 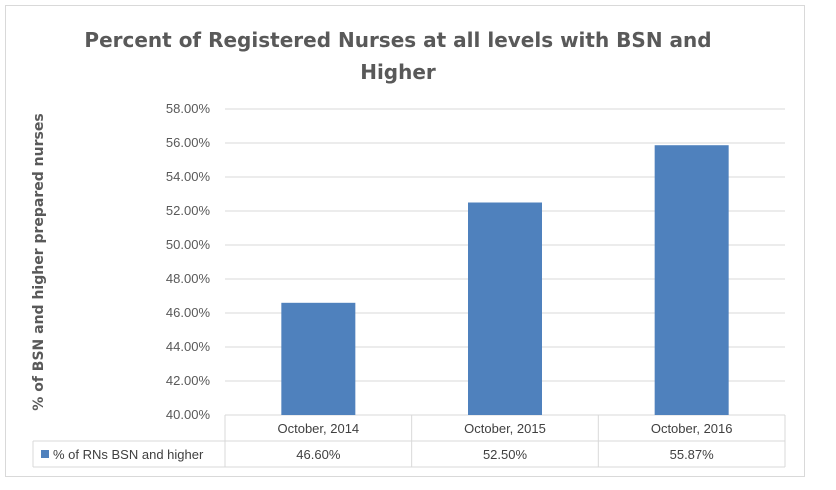 I want to click on y-tick-label: 54.00%, so click(x=188, y=176).